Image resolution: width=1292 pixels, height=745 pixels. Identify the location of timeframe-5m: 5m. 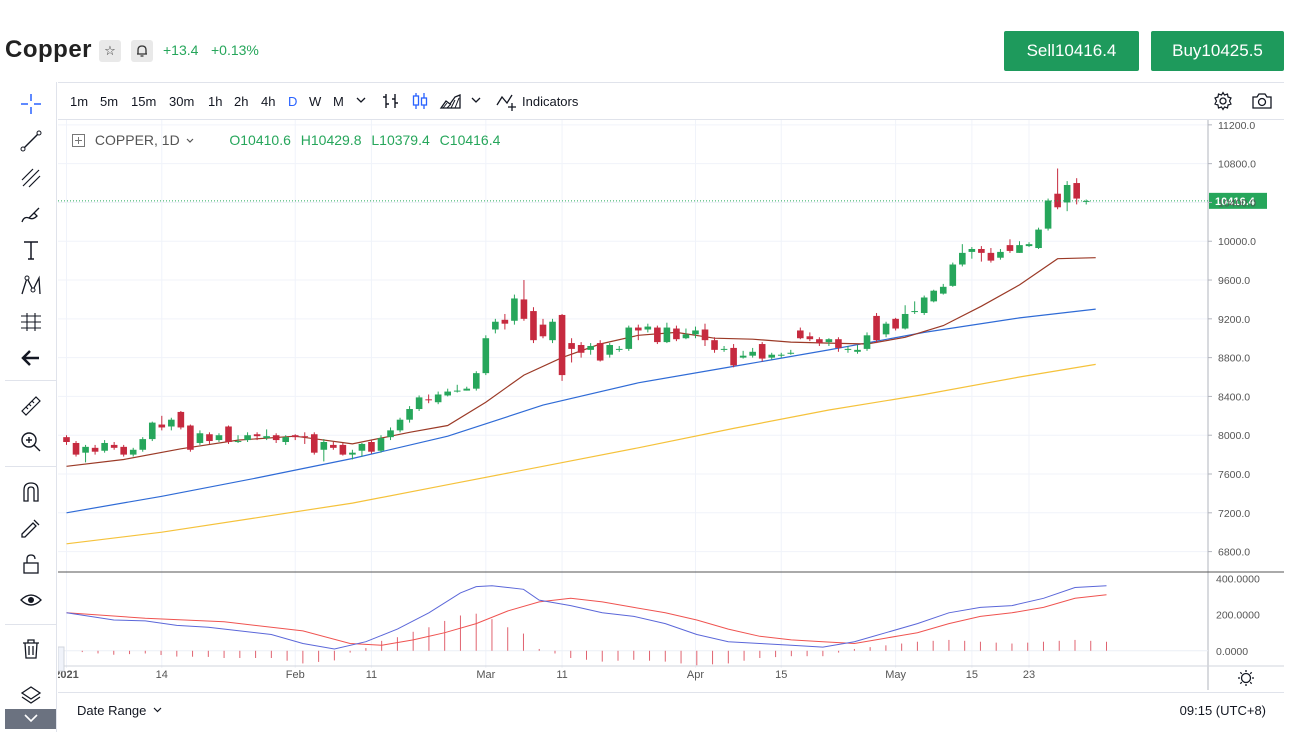
(109, 101).